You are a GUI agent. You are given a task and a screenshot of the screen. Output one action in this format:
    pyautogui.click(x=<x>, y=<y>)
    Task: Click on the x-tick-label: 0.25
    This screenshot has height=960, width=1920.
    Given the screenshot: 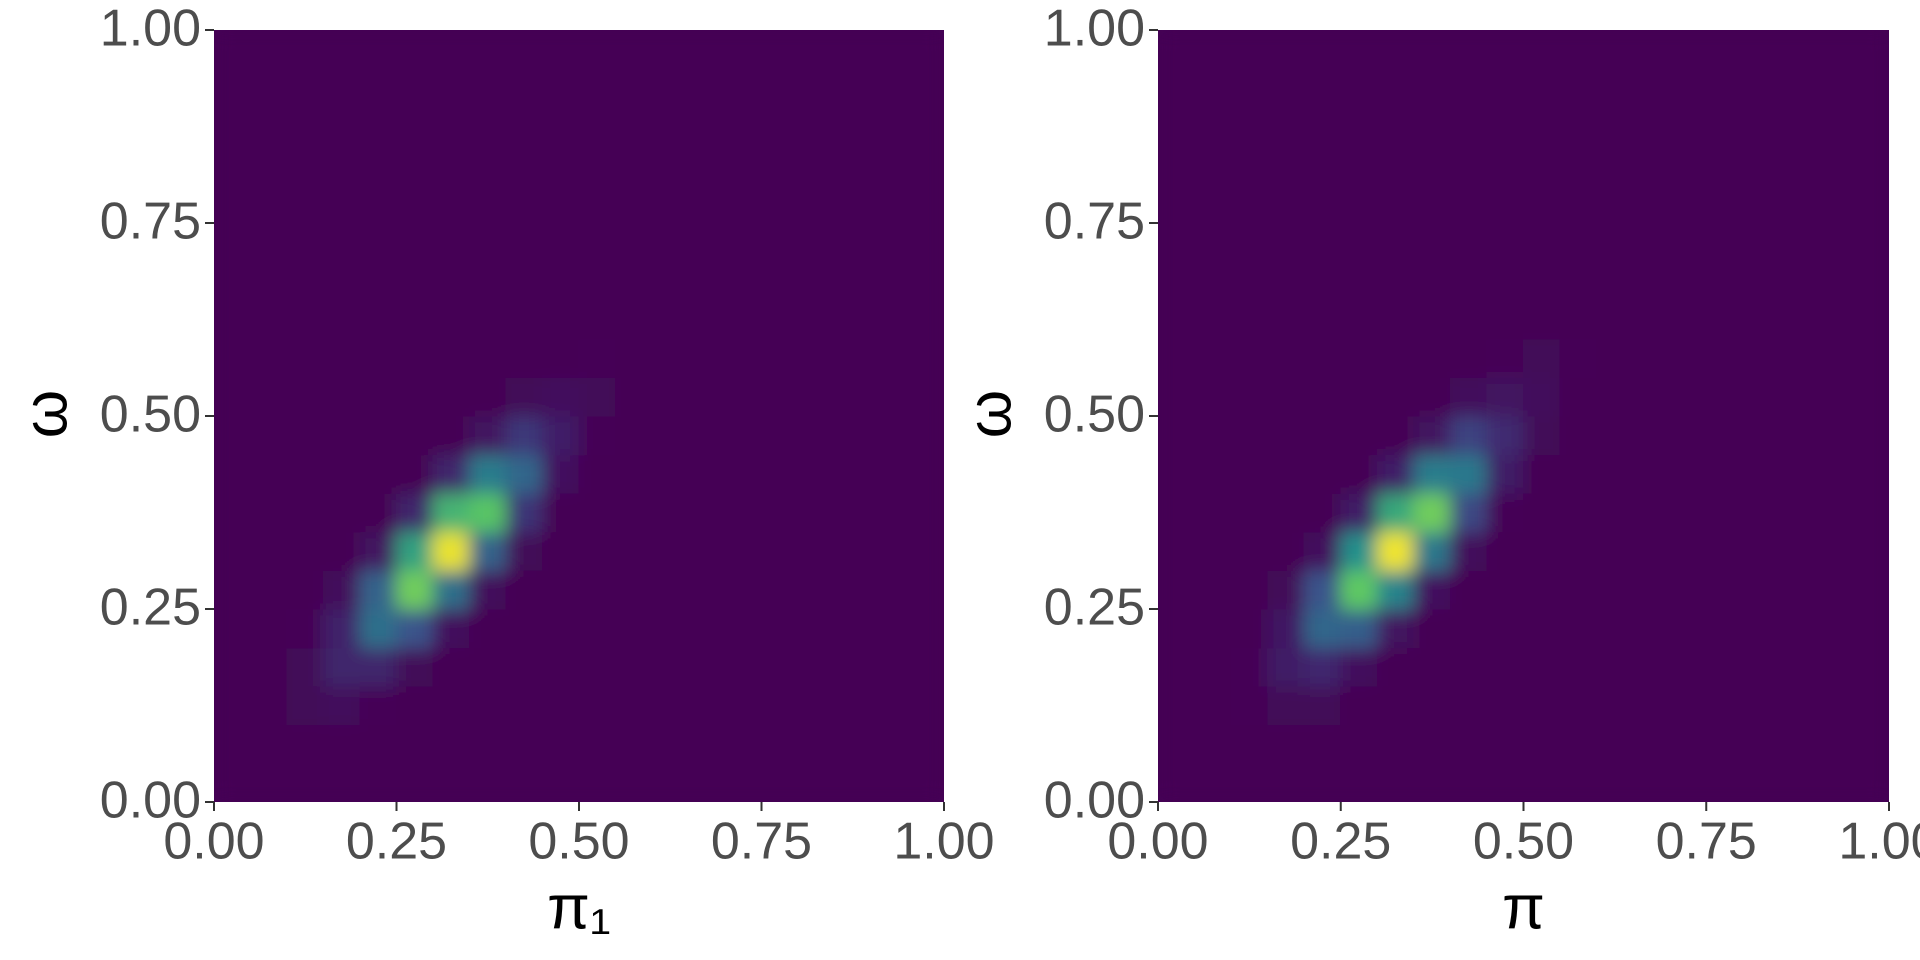 What is the action you would take?
    pyautogui.click(x=1340, y=842)
    